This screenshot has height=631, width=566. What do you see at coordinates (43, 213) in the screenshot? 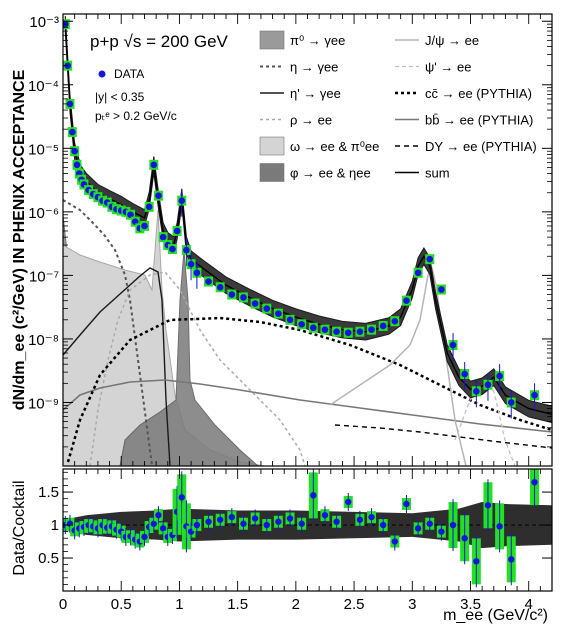
I see `y-tick-label: 10⁻⁶` at bounding box center [43, 213].